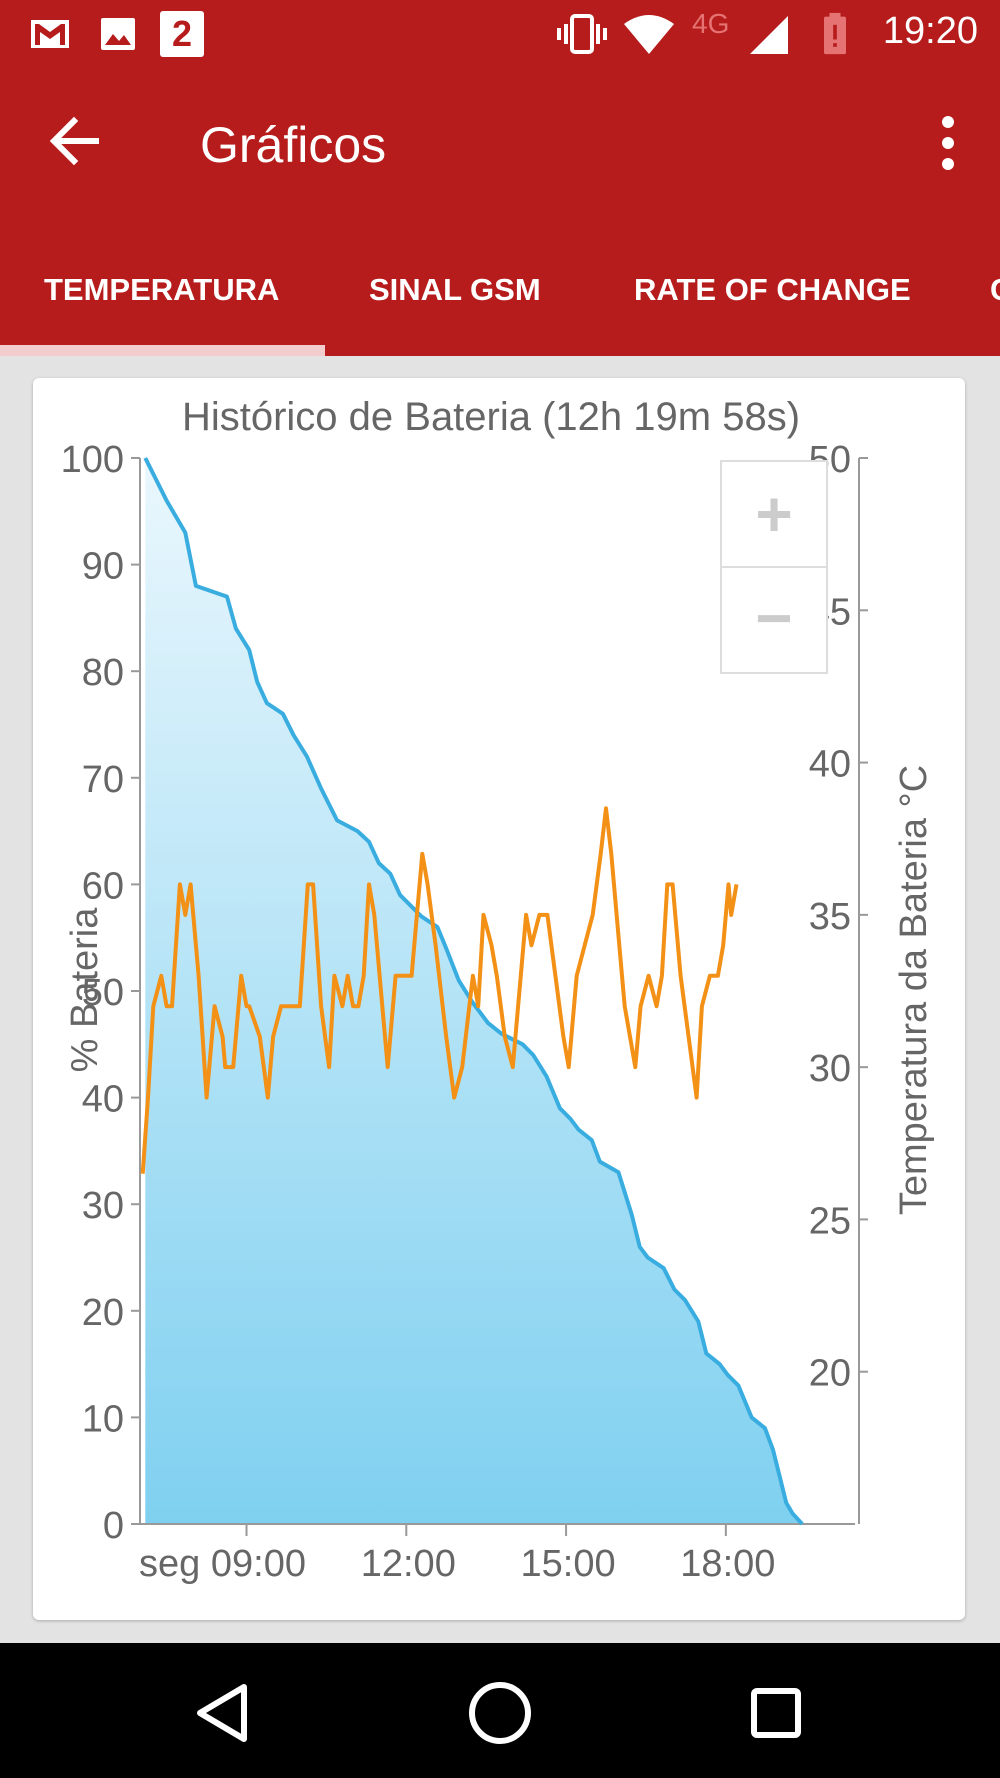 This screenshot has width=1000, height=1778. What do you see at coordinates (162, 350) in the screenshot?
I see `tab-indicator` at bounding box center [162, 350].